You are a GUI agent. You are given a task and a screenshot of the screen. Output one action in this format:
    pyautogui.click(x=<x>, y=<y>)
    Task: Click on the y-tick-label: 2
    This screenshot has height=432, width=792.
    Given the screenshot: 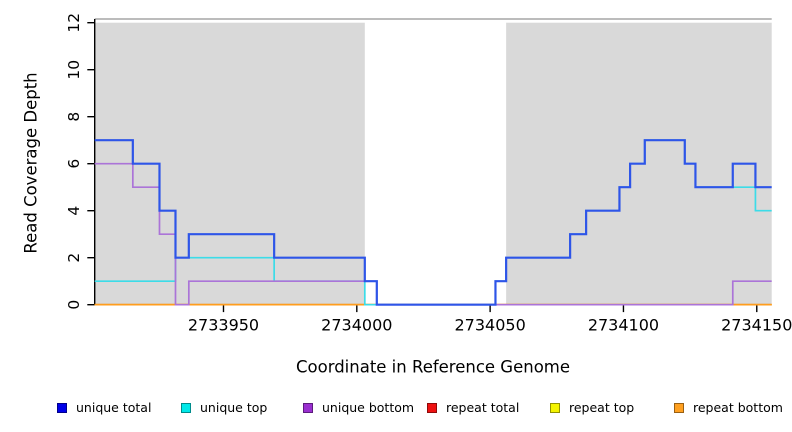 What is the action you would take?
    pyautogui.click(x=74, y=258)
    